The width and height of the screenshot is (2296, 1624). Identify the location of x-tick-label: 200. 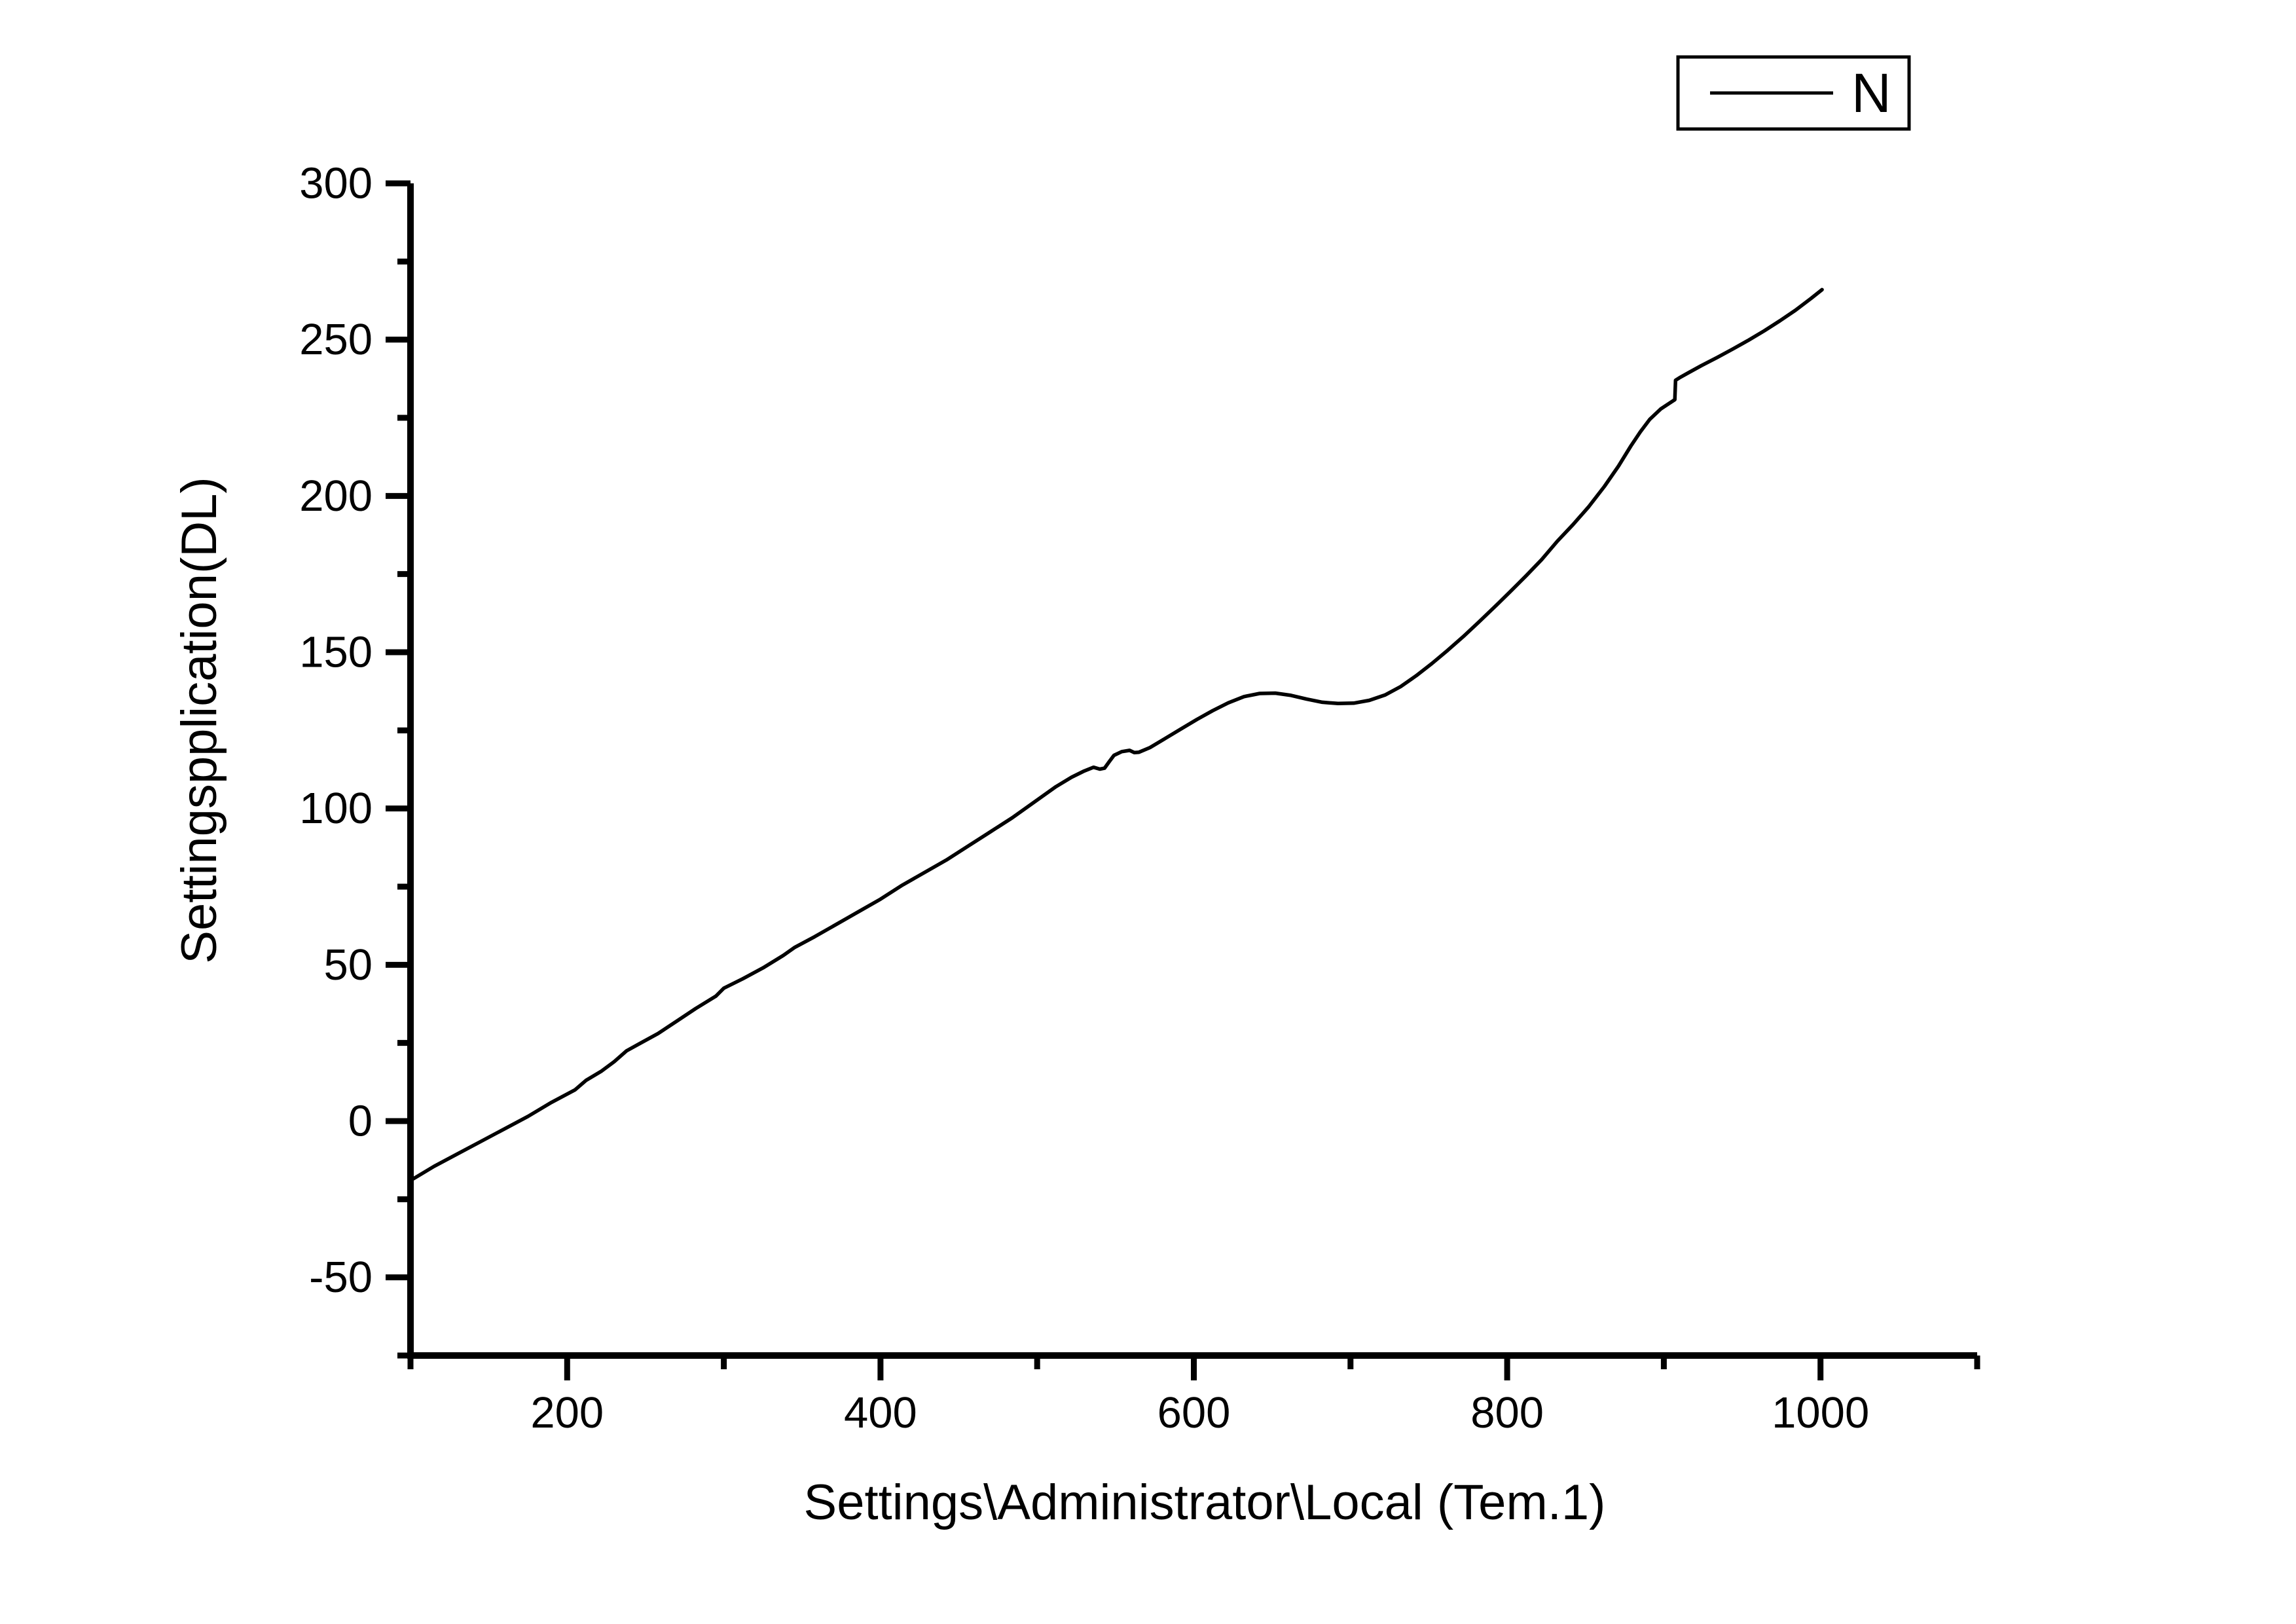
(567, 1412).